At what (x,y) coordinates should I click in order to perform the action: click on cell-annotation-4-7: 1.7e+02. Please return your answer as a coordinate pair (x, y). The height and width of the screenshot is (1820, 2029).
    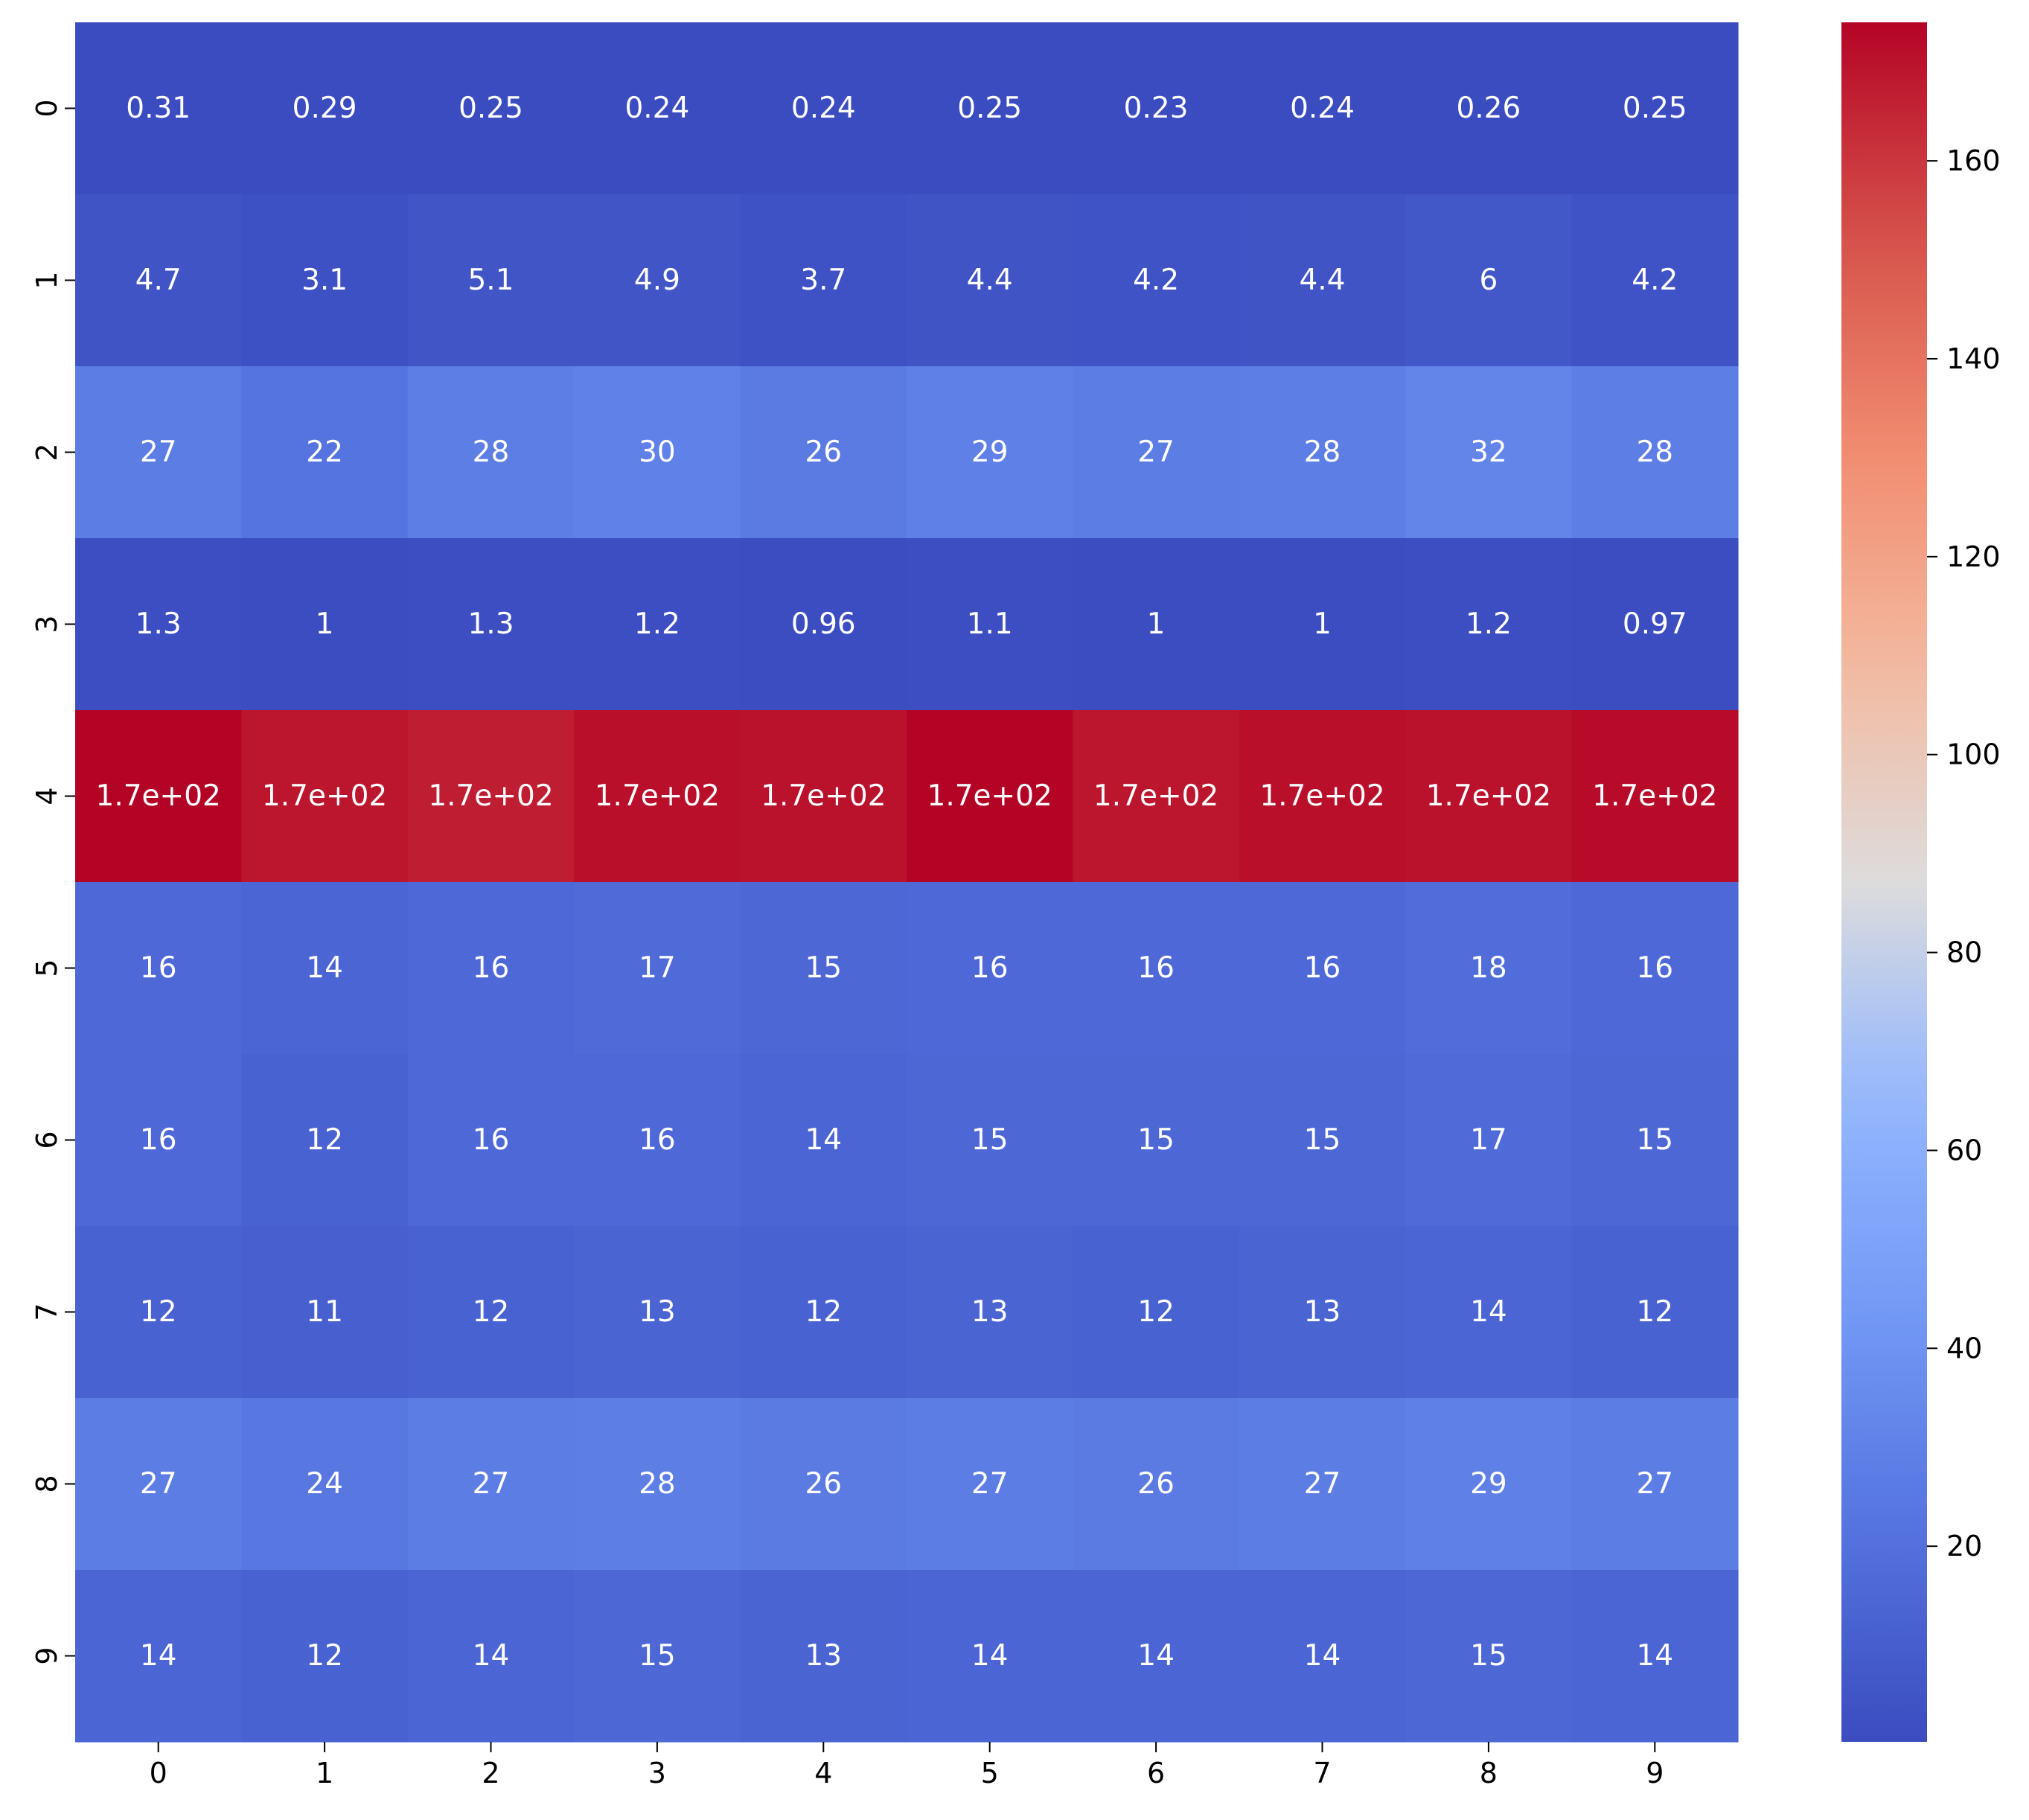
    Looking at the image, I should click on (1321, 796).